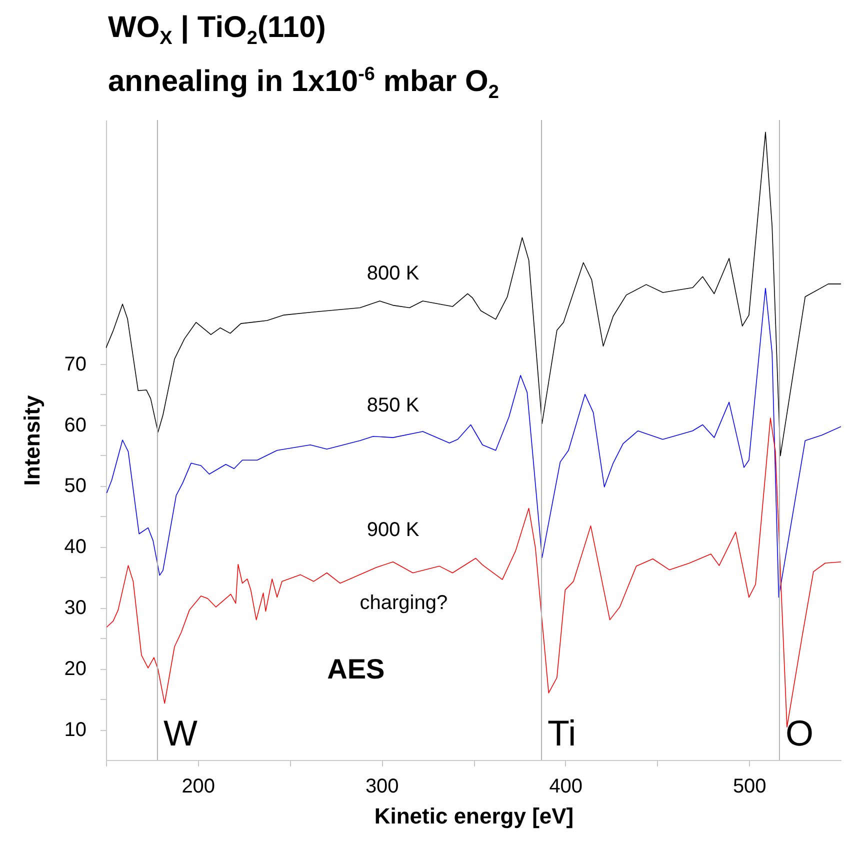  I want to click on y-tick-label: 60, so click(75, 425).